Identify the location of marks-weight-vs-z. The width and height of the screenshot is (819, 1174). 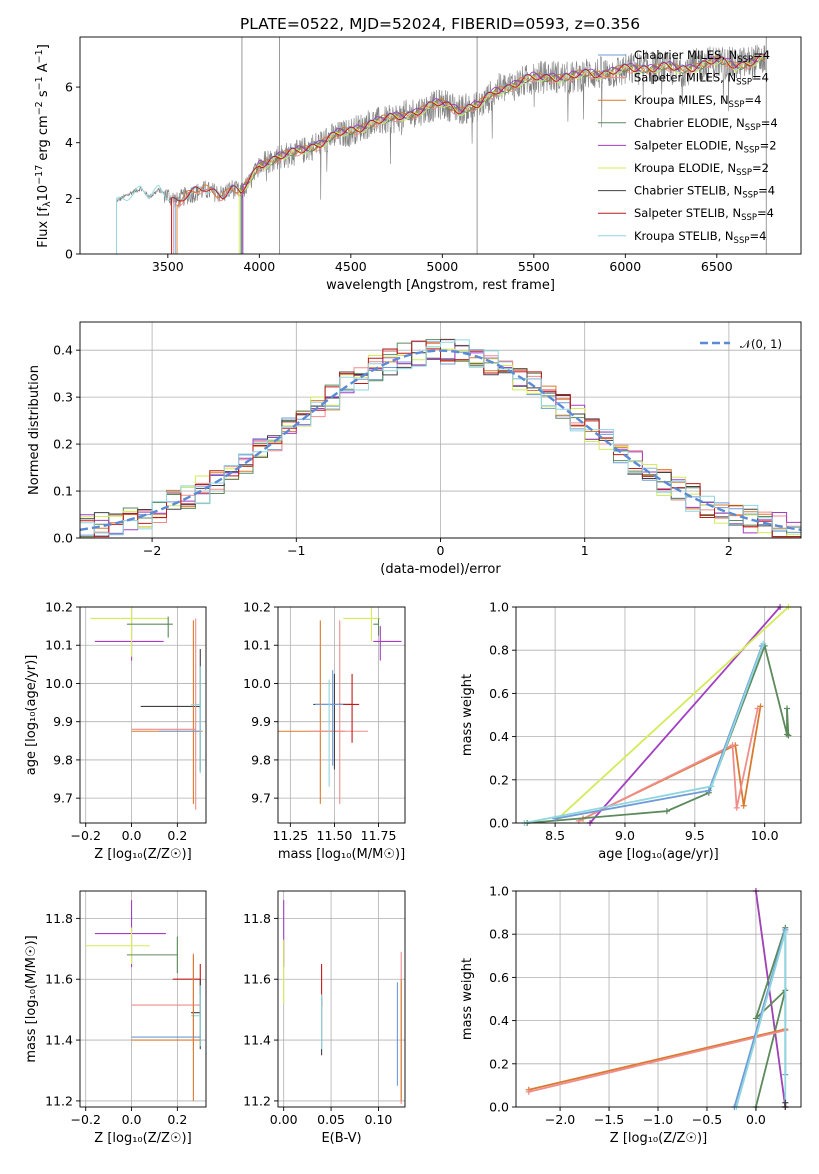
(657, 999).